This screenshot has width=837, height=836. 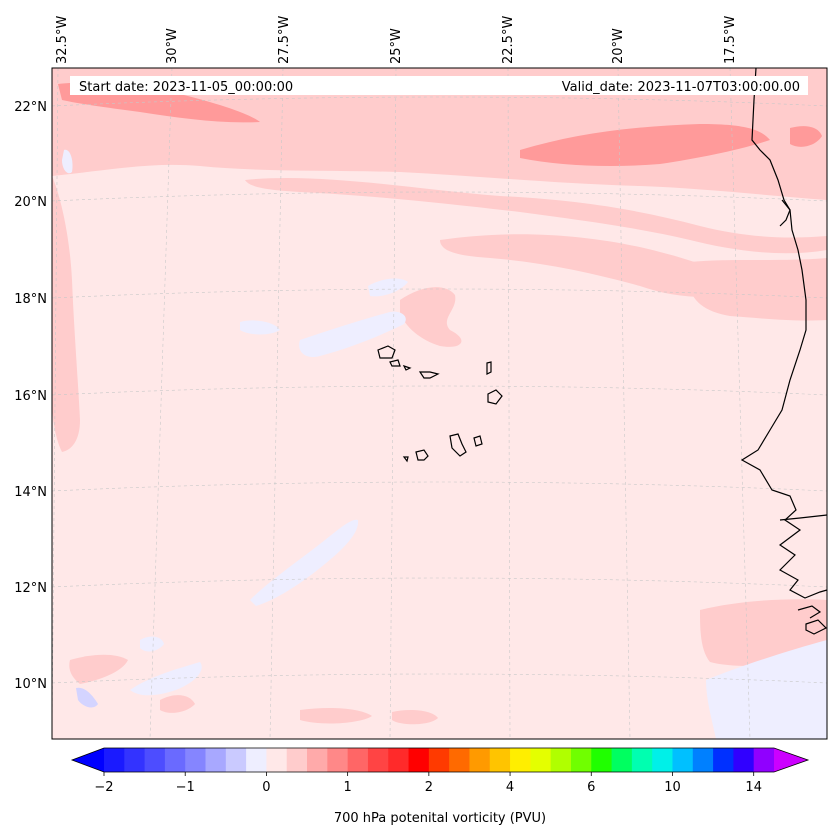 What do you see at coordinates (62, 40) in the screenshot?
I see `lon-label: 32.5°W` at bounding box center [62, 40].